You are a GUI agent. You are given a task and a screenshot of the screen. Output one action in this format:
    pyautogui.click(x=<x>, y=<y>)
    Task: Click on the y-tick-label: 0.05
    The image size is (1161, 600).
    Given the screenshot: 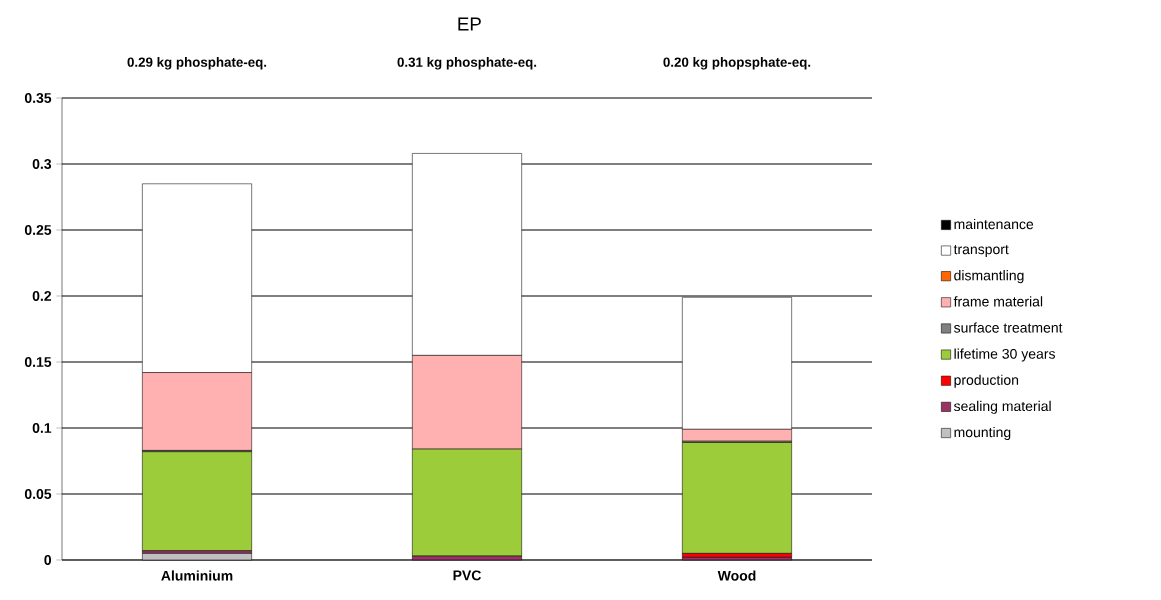 What is the action you would take?
    pyautogui.click(x=38, y=494)
    